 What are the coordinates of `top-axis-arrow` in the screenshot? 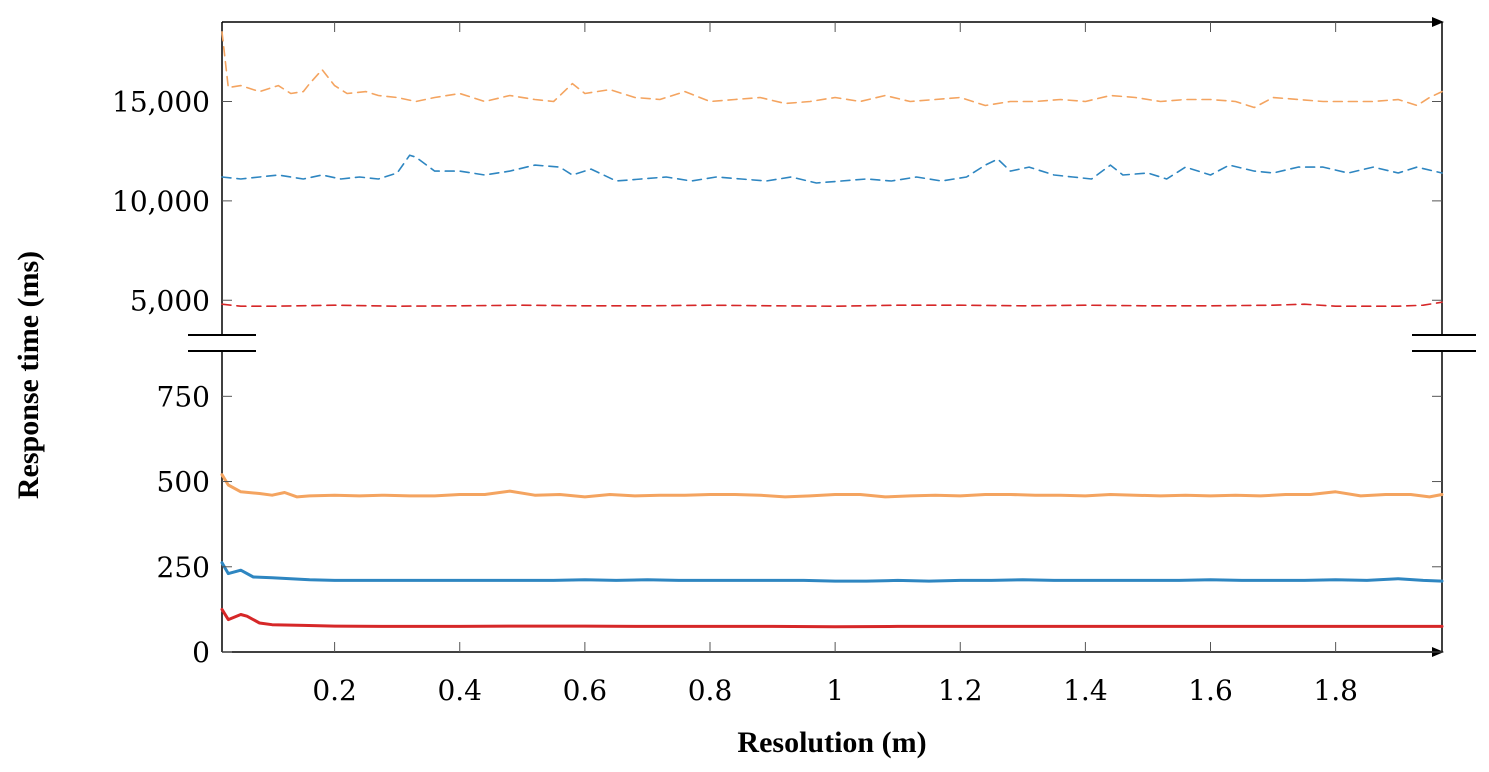 It's located at (1438, 22).